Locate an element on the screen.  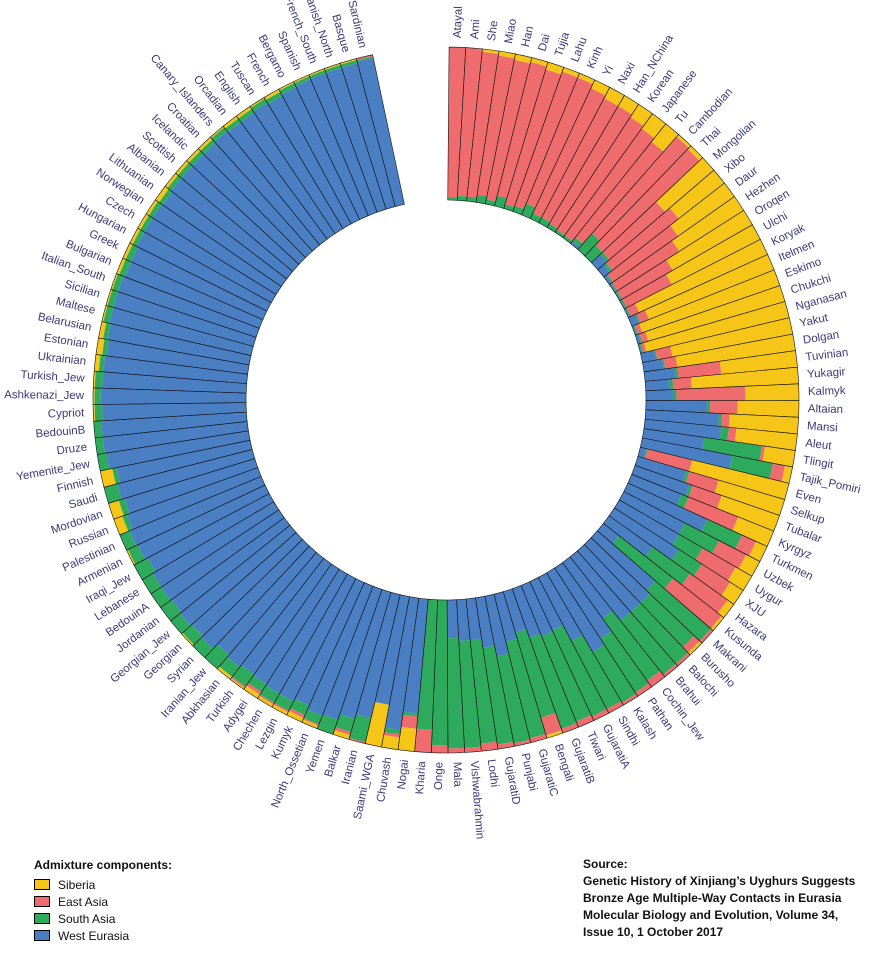
bar-itelmen is located at coordinates (701, 290).